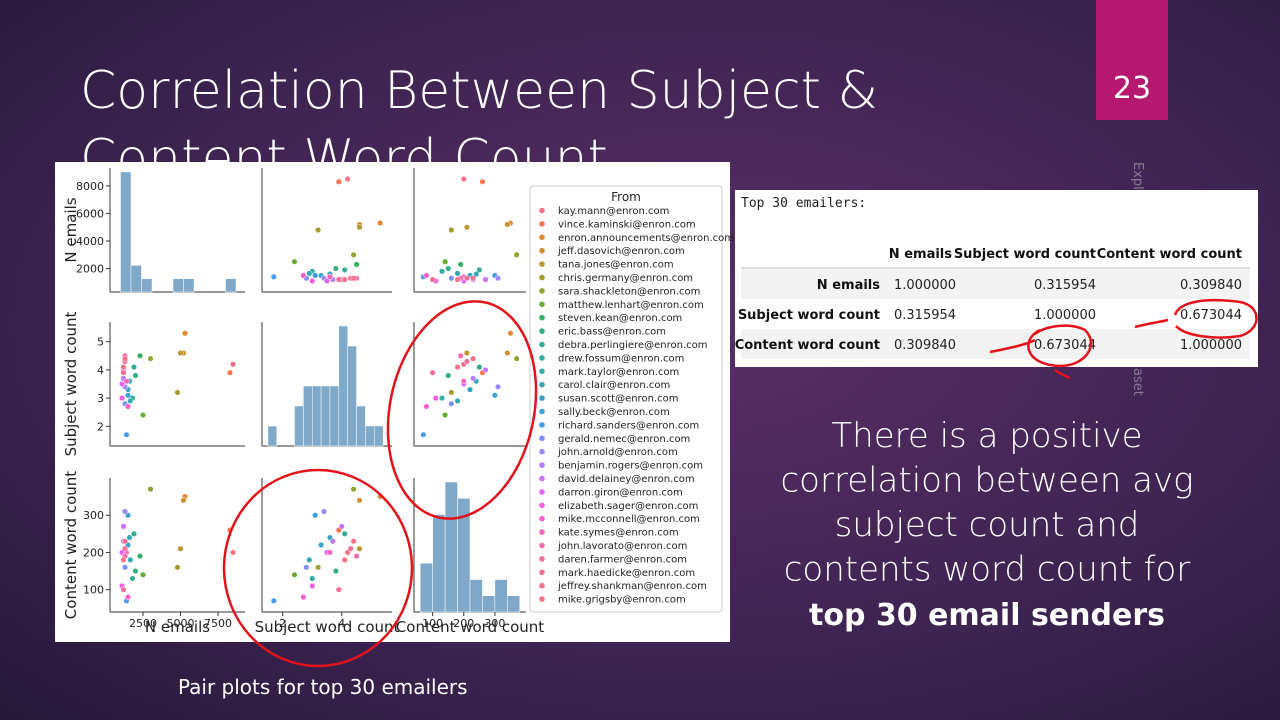  I want to click on x-tick-label: 200, so click(463, 623).